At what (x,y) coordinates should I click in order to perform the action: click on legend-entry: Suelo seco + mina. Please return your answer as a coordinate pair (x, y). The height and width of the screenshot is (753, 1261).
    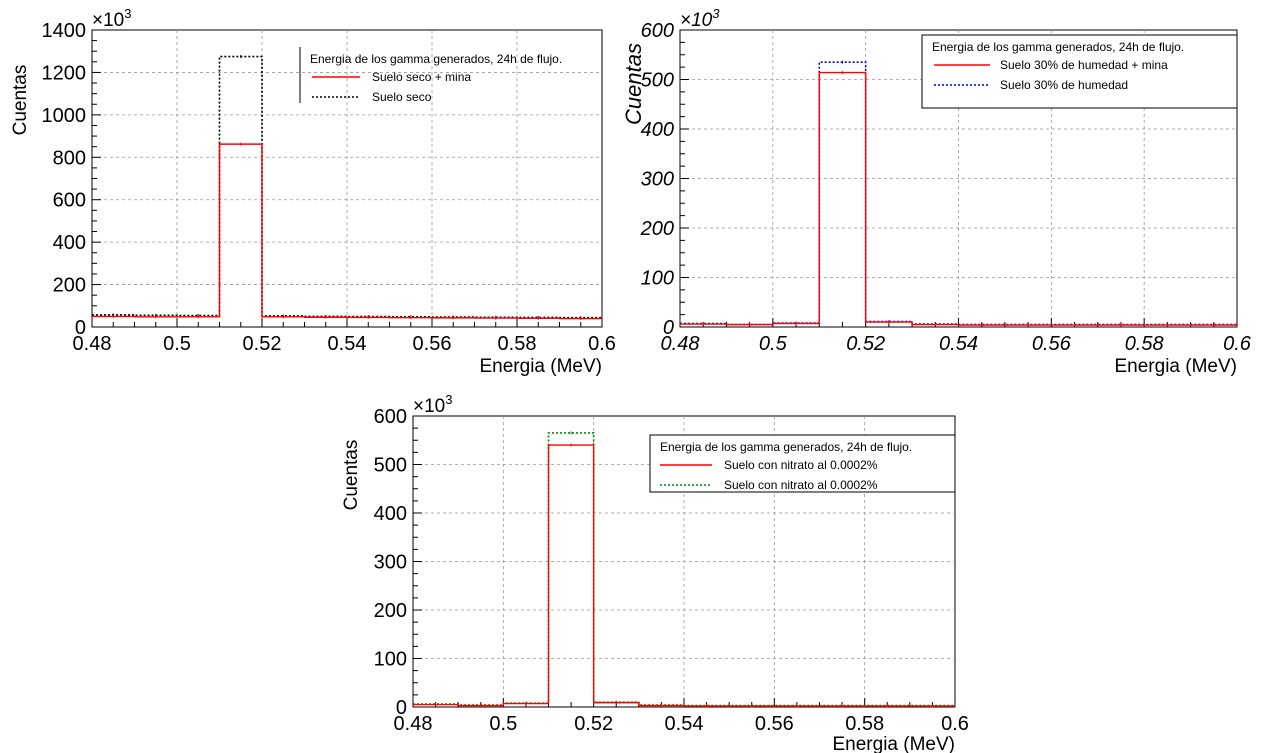
    Looking at the image, I should click on (421, 77).